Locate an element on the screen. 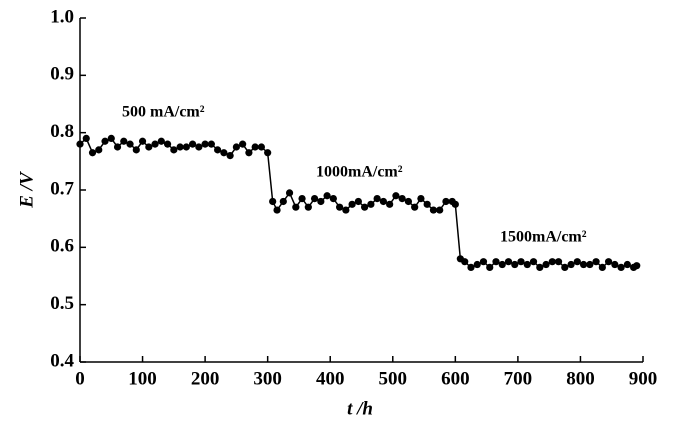 This screenshot has height=429, width=674. y-tick-label: 0.4 is located at coordinates (62, 360).